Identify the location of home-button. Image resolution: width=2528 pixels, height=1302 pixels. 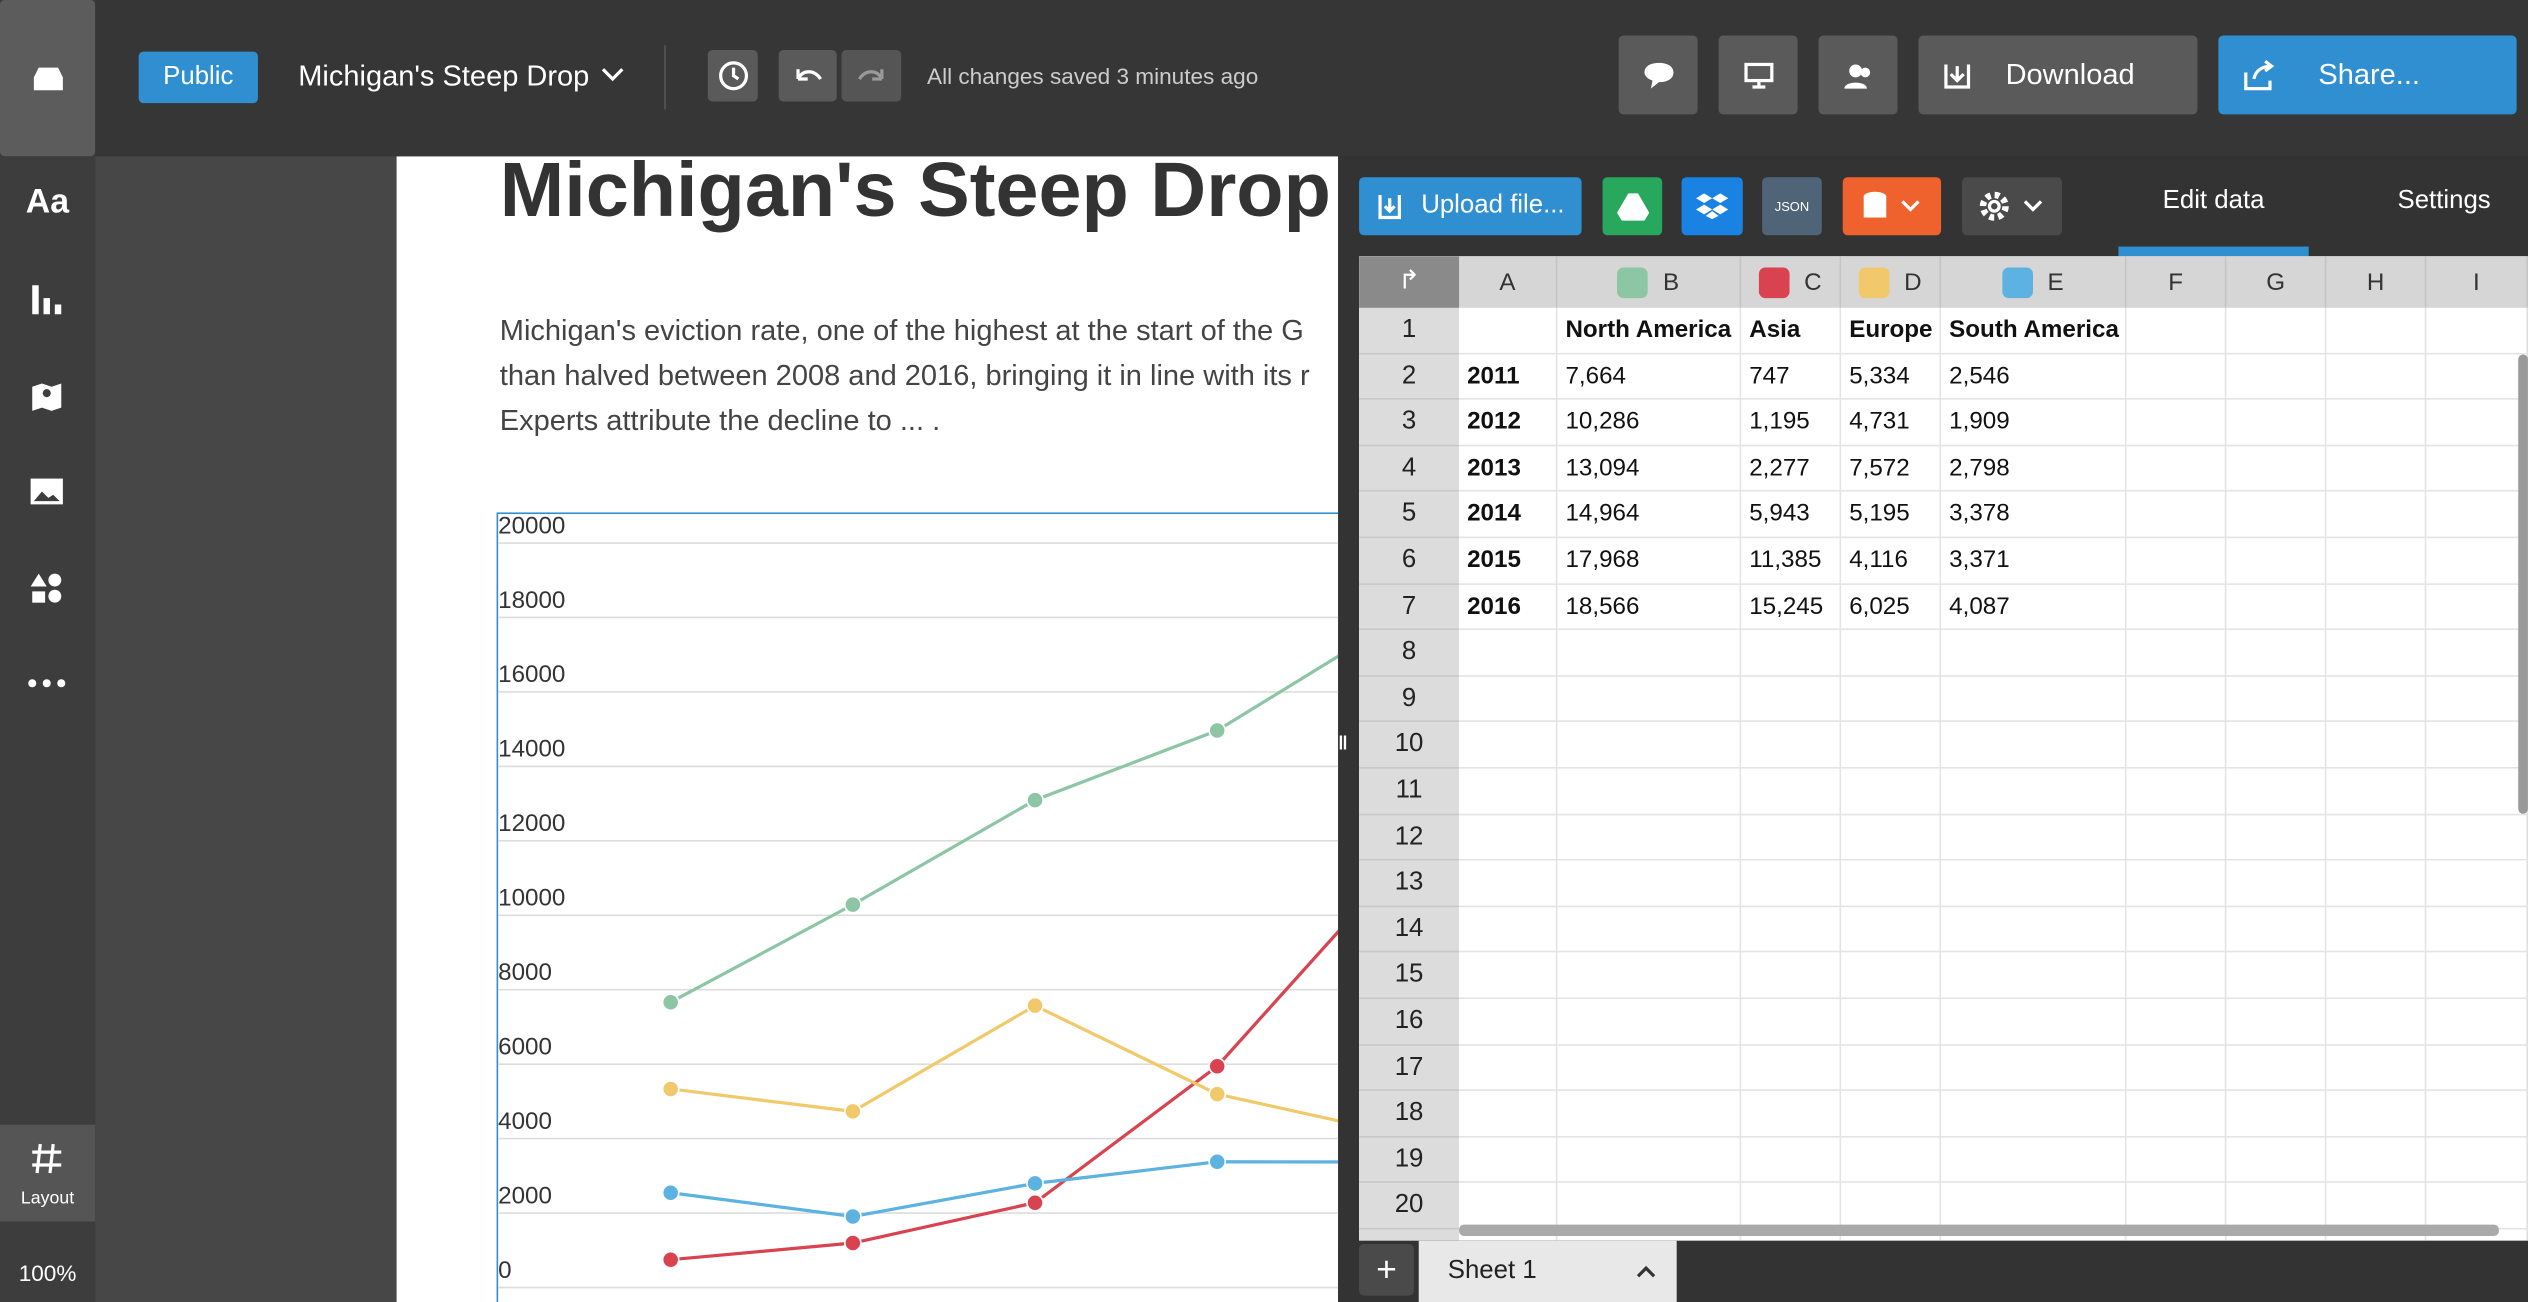
(48, 78).